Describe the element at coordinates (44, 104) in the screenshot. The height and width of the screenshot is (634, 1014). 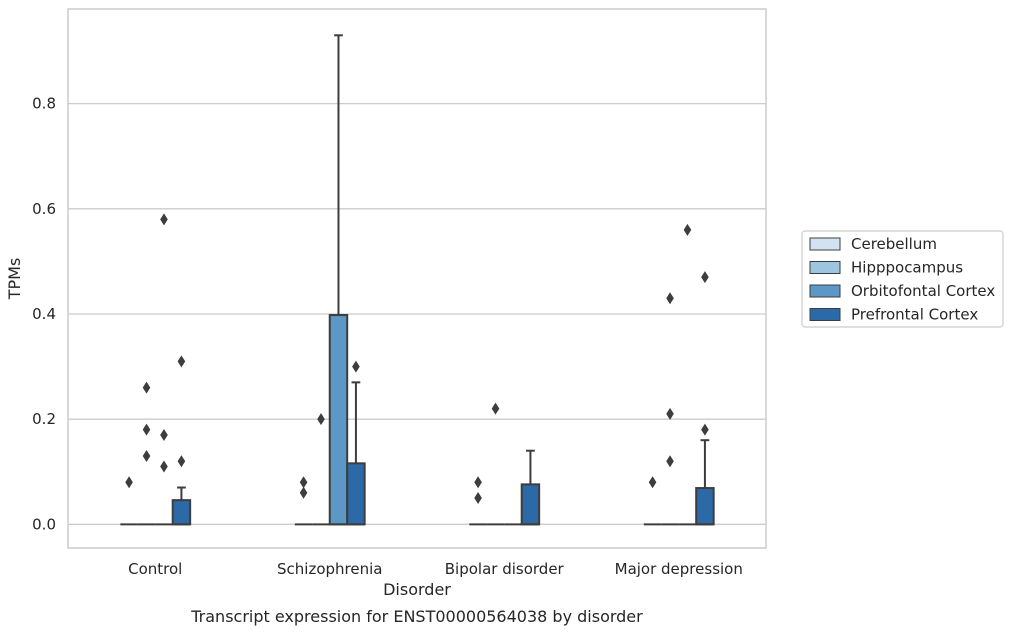
I see `y-tick-label: 0.8` at that location.